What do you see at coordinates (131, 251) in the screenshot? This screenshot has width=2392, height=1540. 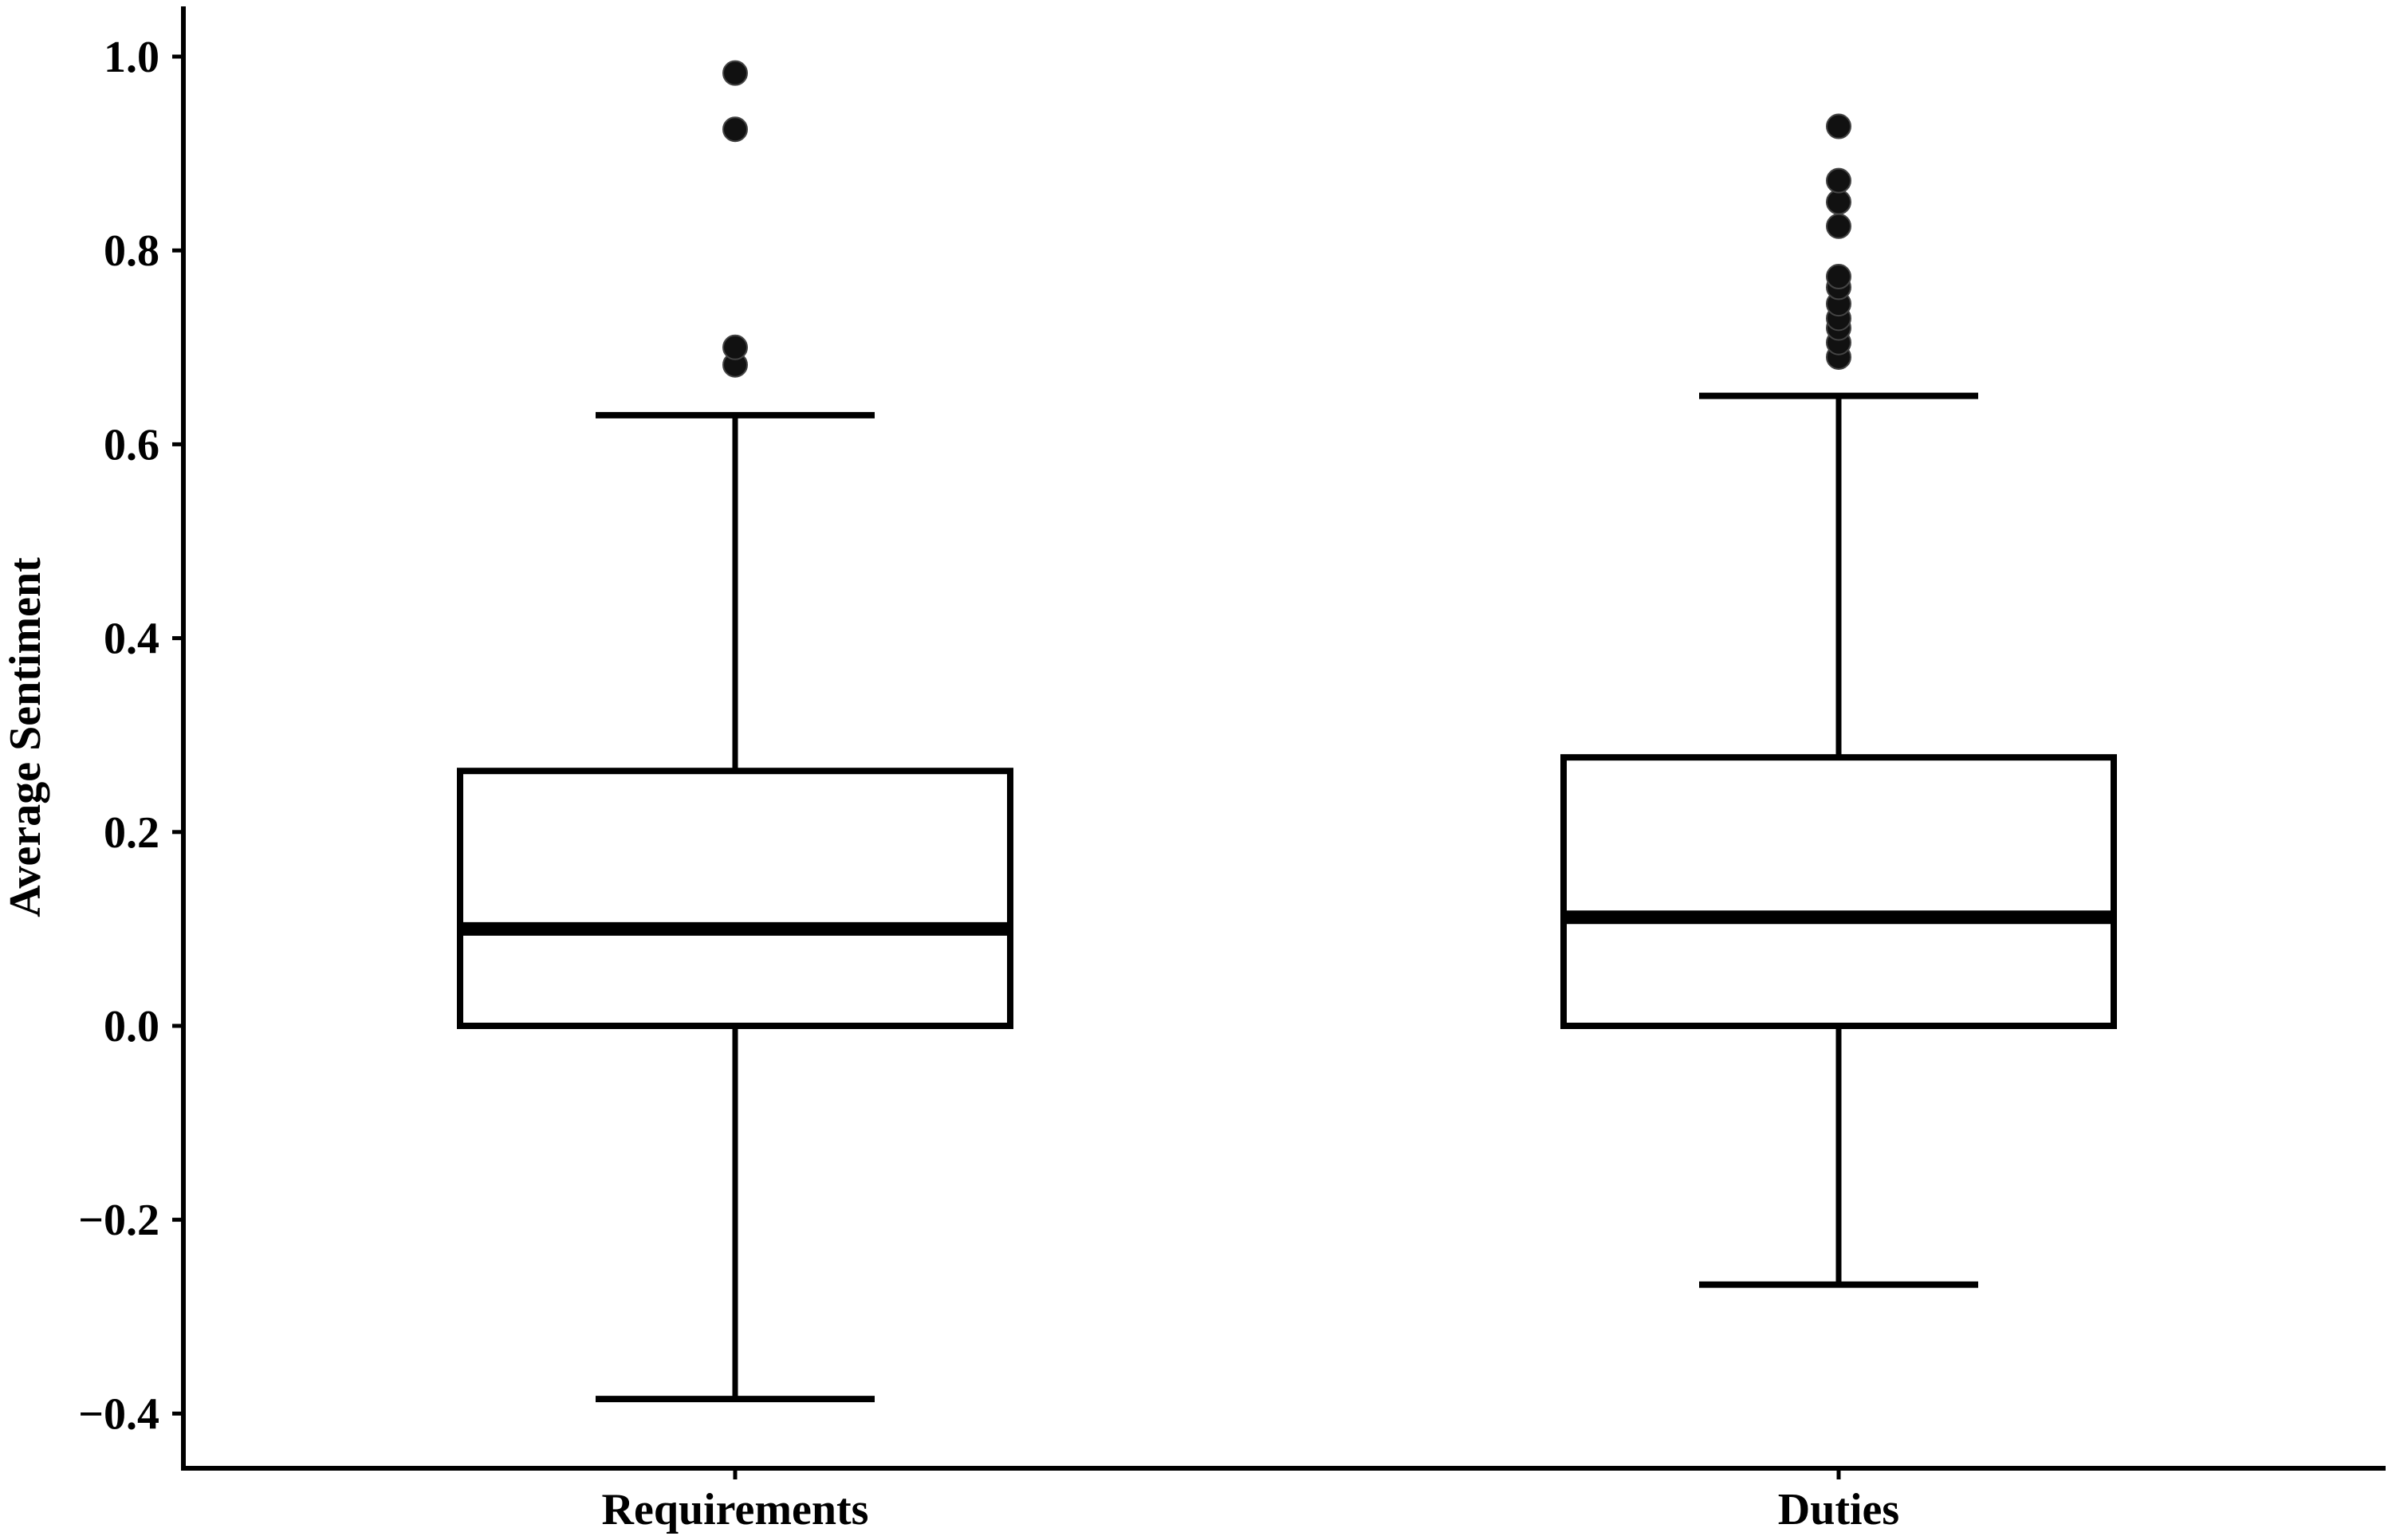 I see `y-tick-label: 0.8` at bounding box center [131, 251].